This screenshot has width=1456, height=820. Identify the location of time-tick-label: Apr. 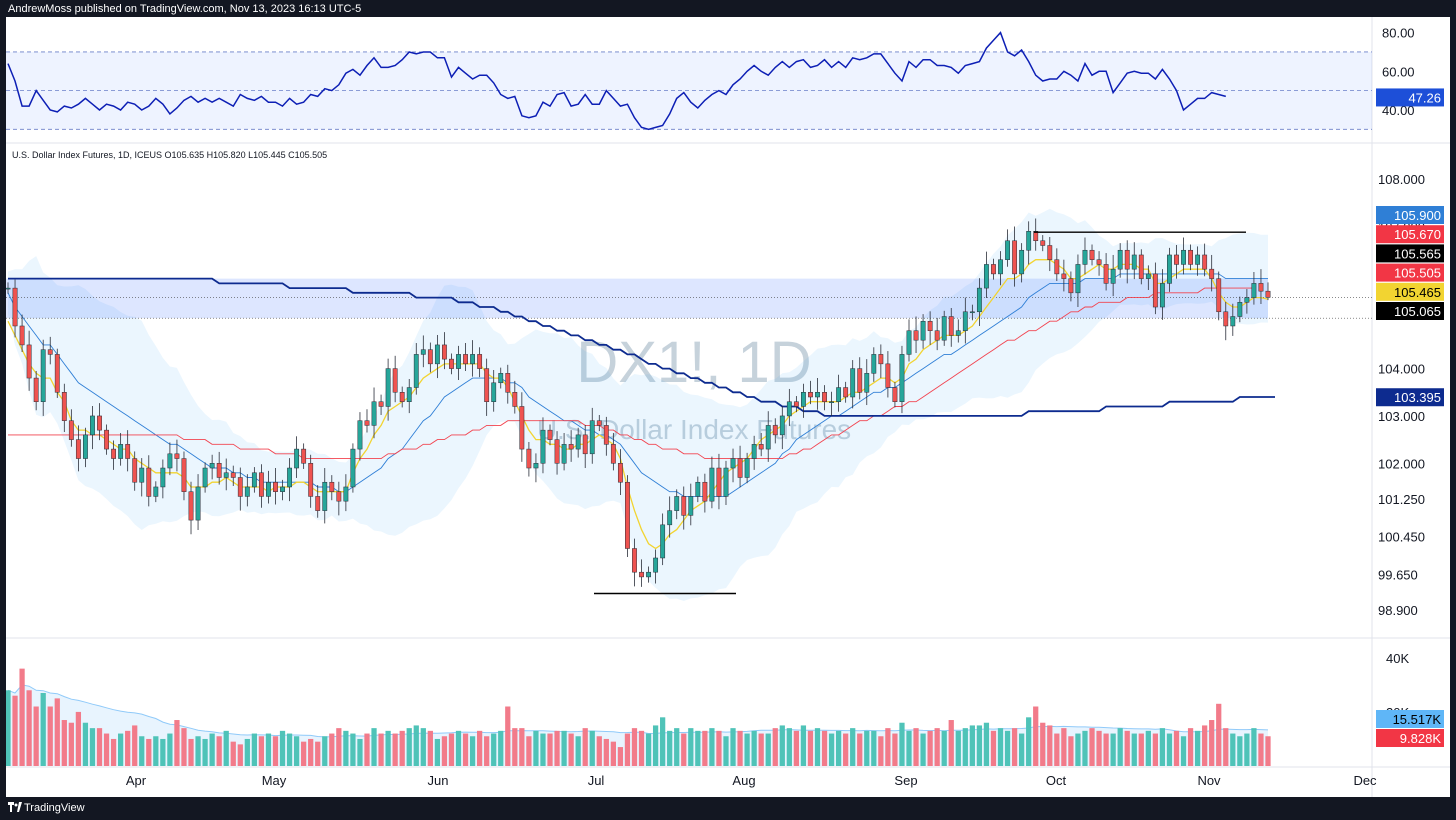
(136, 780).